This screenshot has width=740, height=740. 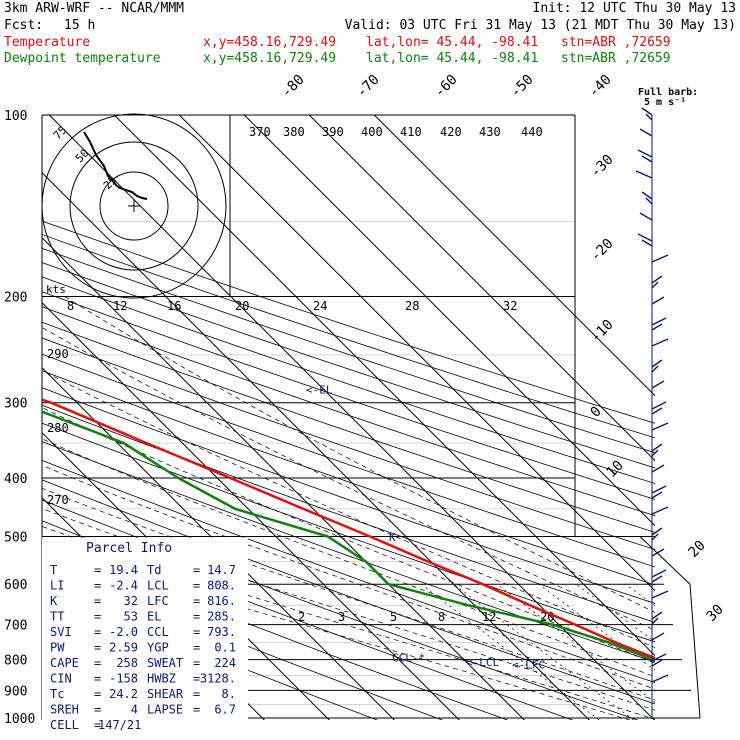 What do you see at coordinates (697, 549) in the screenshot?
I see `isotherm-label: 20` at bounding box center [697, 549].